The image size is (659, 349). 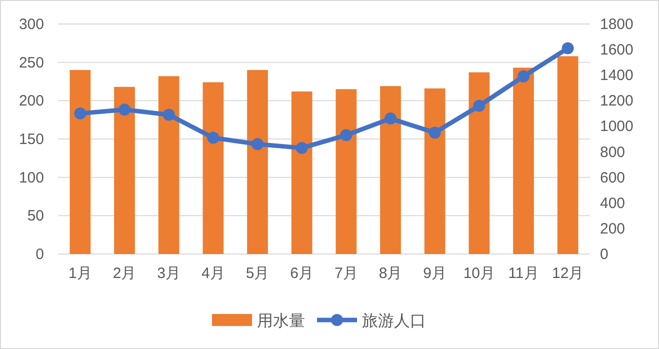 I want to click on y2-tick-label: 1600, so click(x=617, y=50).